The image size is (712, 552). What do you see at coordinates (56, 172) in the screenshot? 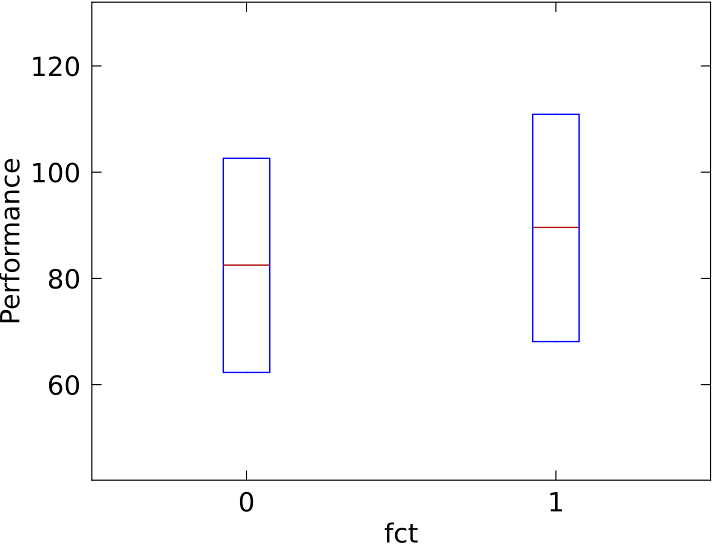
I see `y-tick-label: 100` at bounding box center [56, 172].